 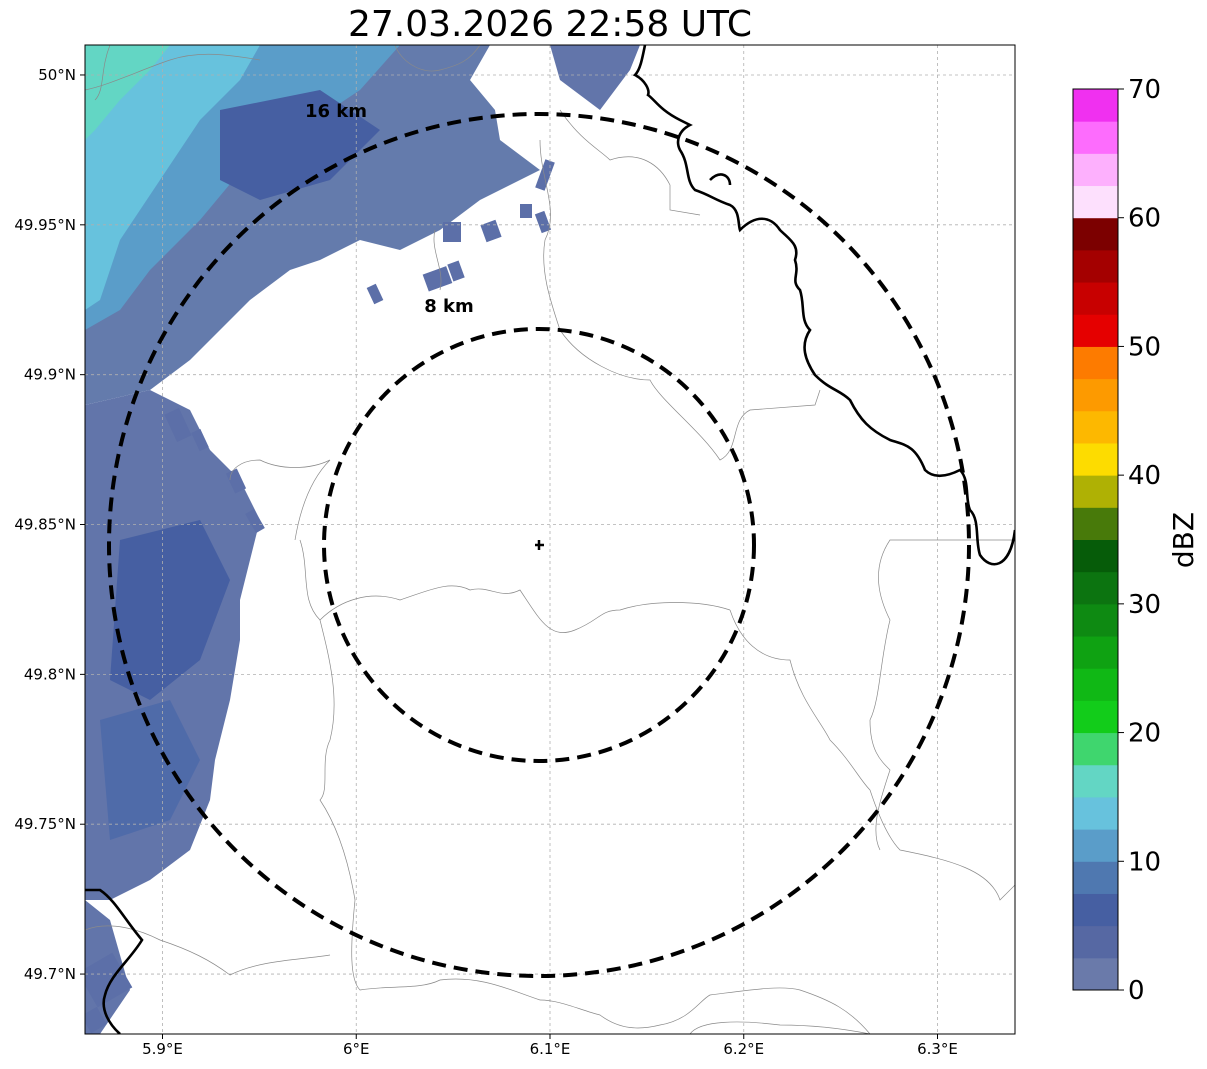 I want to click on x-tick-label: 6.1°E, so click(x=550, y=1049).